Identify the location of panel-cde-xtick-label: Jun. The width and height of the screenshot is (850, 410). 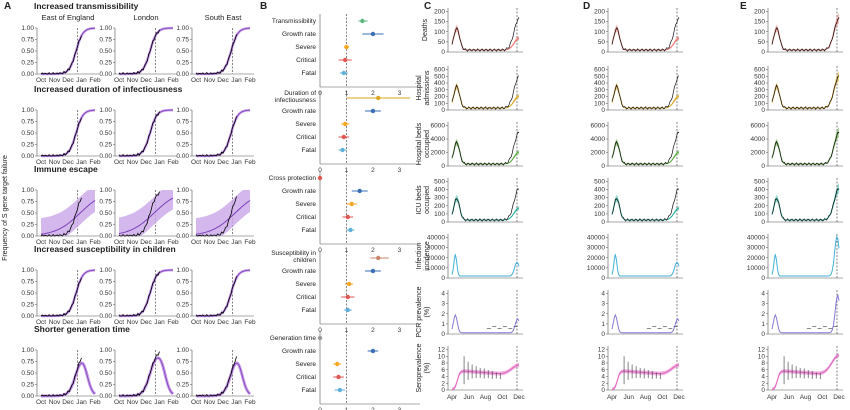
(469, 397).